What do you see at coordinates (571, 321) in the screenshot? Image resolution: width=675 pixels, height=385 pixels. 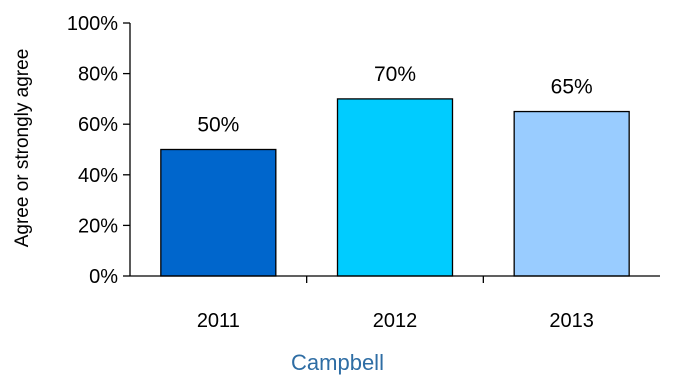 I see `x-tick-label-2013: 2013` at bounding box center [571, 321].